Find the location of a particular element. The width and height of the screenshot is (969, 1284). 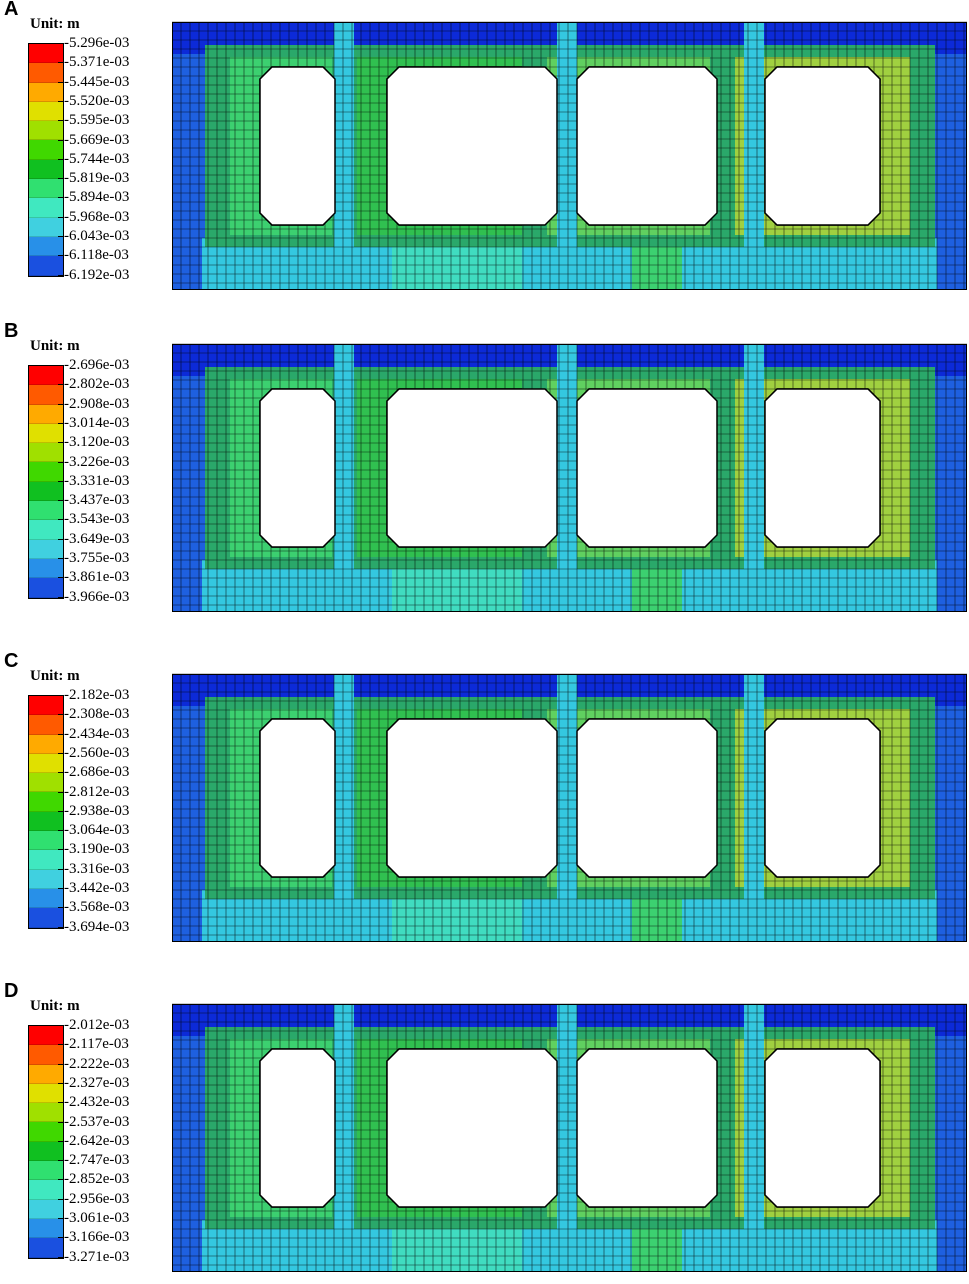

legend-value: -3.755e-03 is located at coordinates (93, 558).